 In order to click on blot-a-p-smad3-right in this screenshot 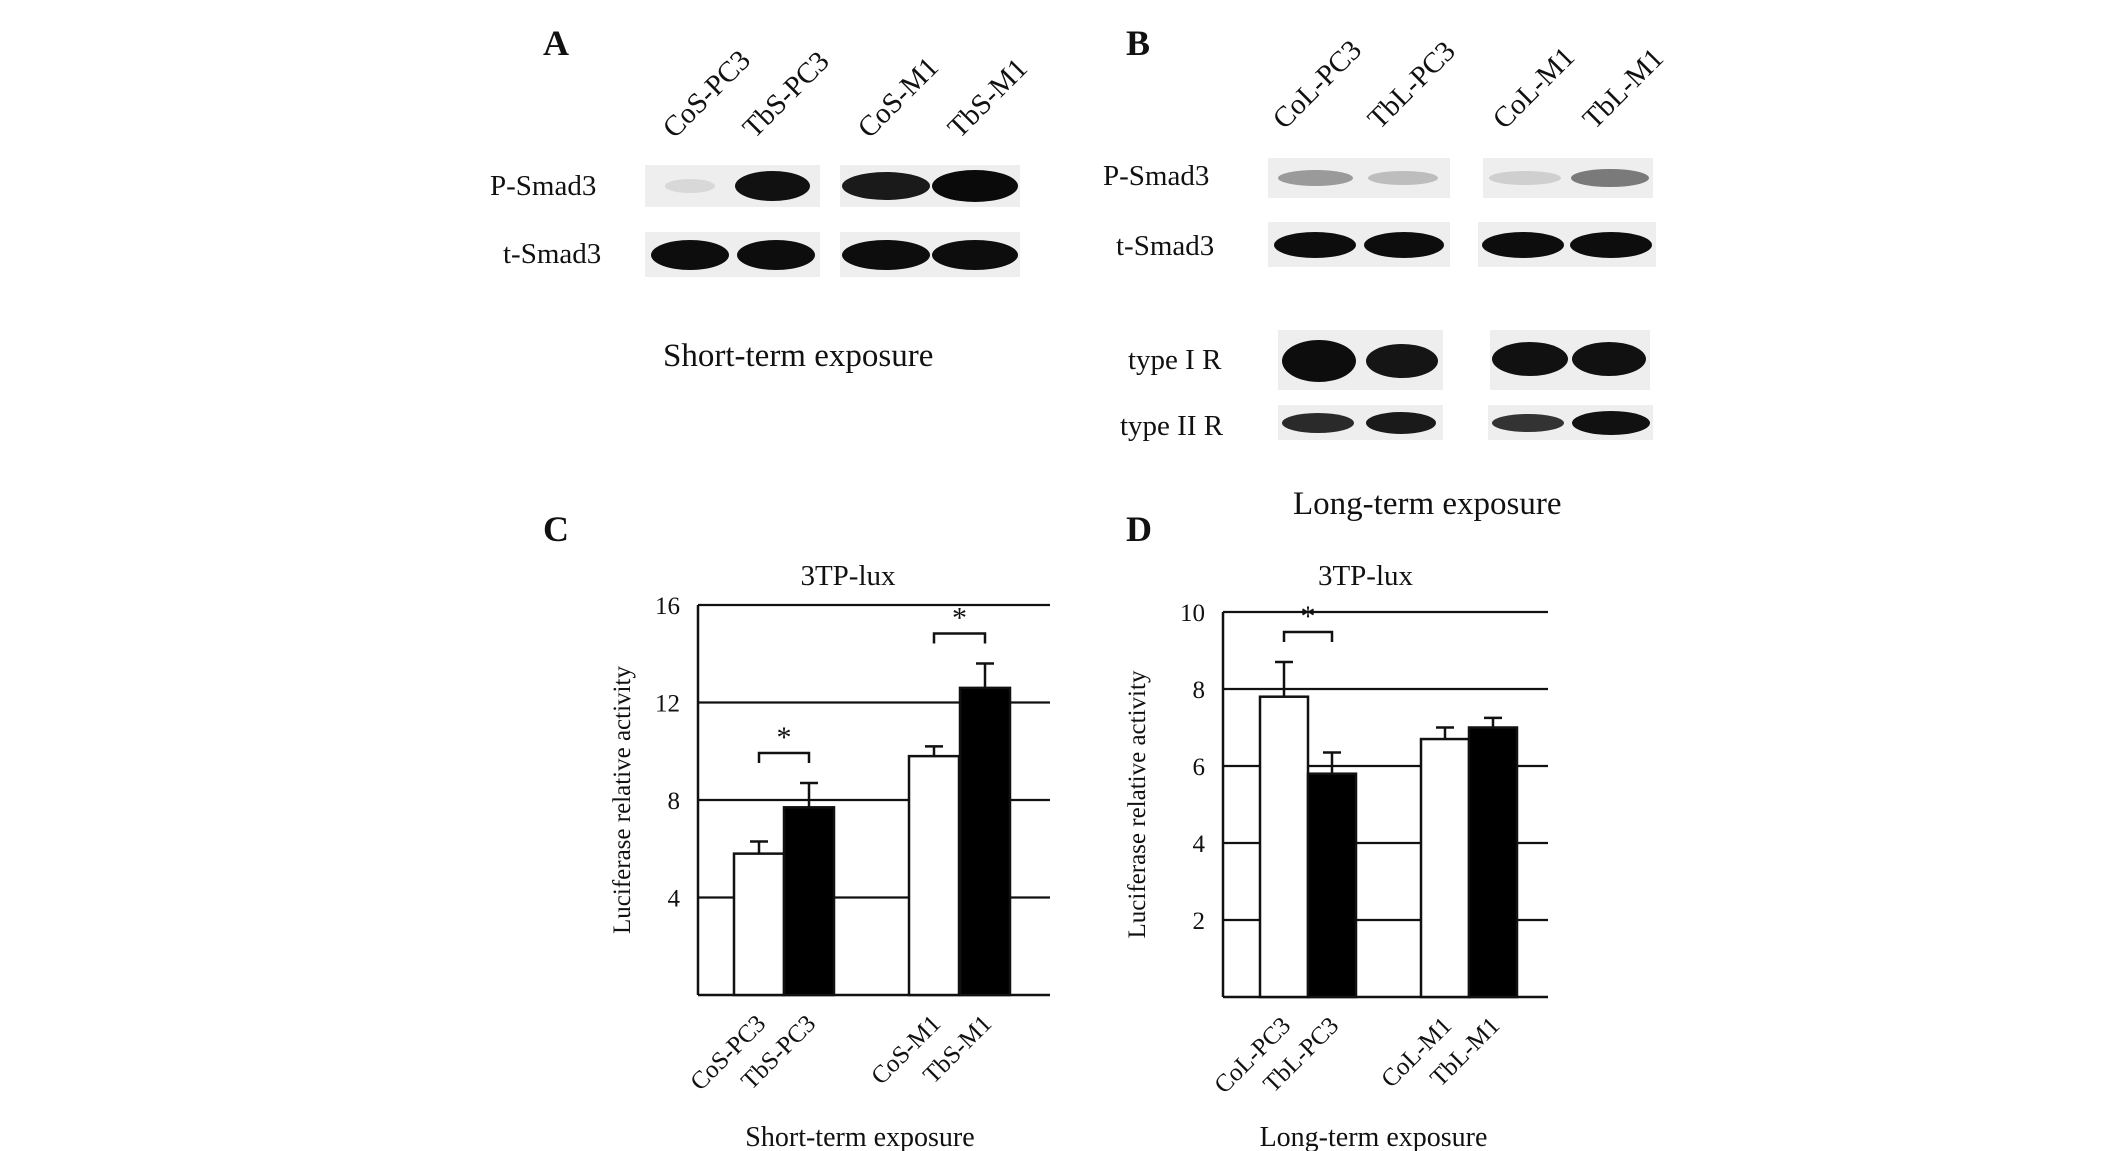, I will do `click(930, 186)`.